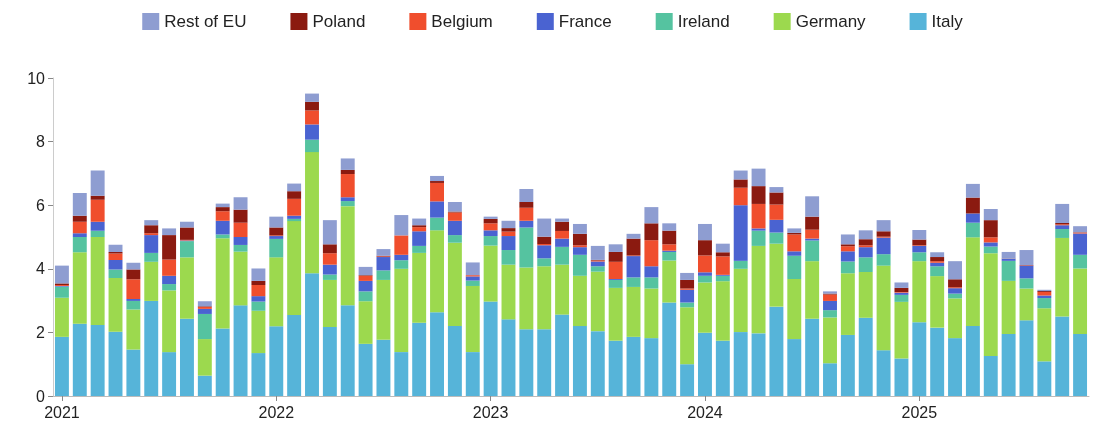 This screenshot has width=1105, height=434. What do you see at coordinates (585, 21) in the screenshot?
I see `legend-label: France` at bounding box center [585, 21].